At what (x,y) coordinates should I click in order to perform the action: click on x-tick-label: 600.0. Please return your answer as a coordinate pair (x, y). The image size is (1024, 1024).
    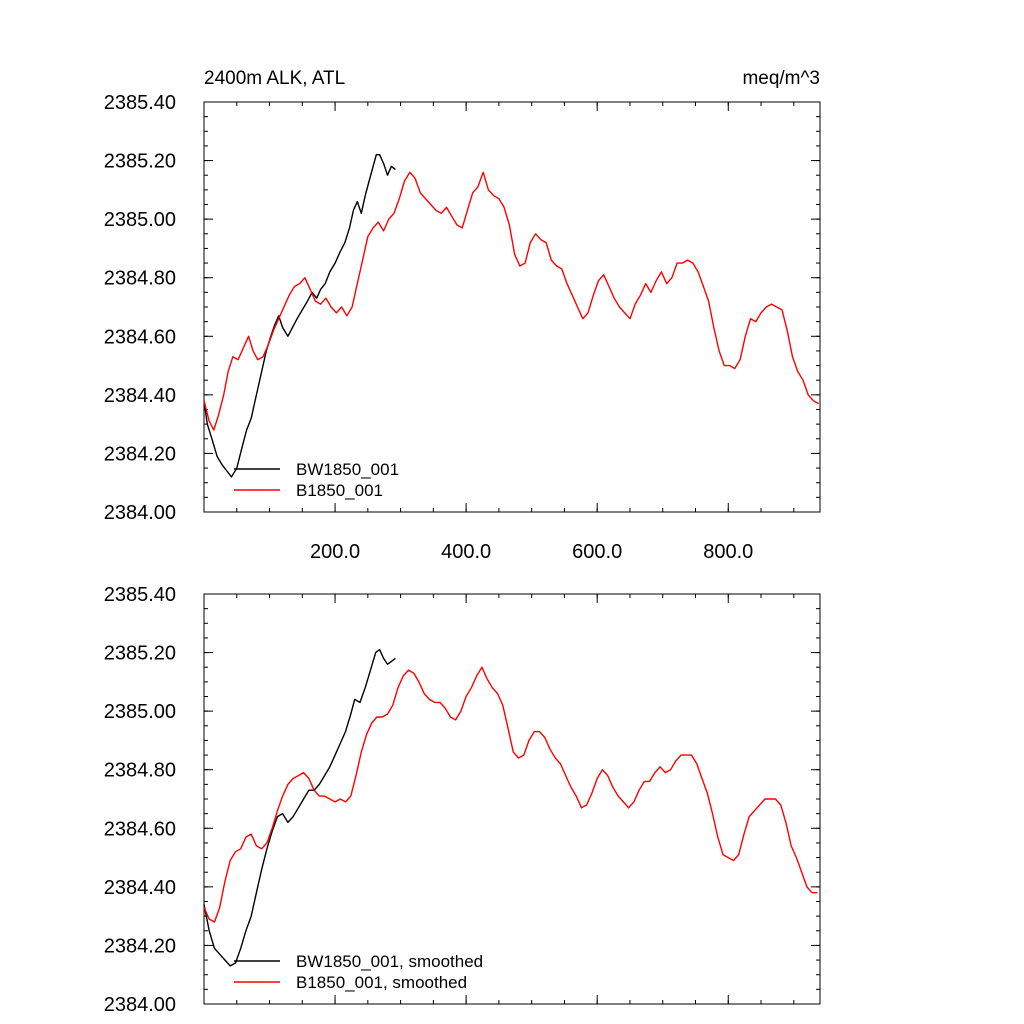
    Looking at the image, I should click on (597, 552).